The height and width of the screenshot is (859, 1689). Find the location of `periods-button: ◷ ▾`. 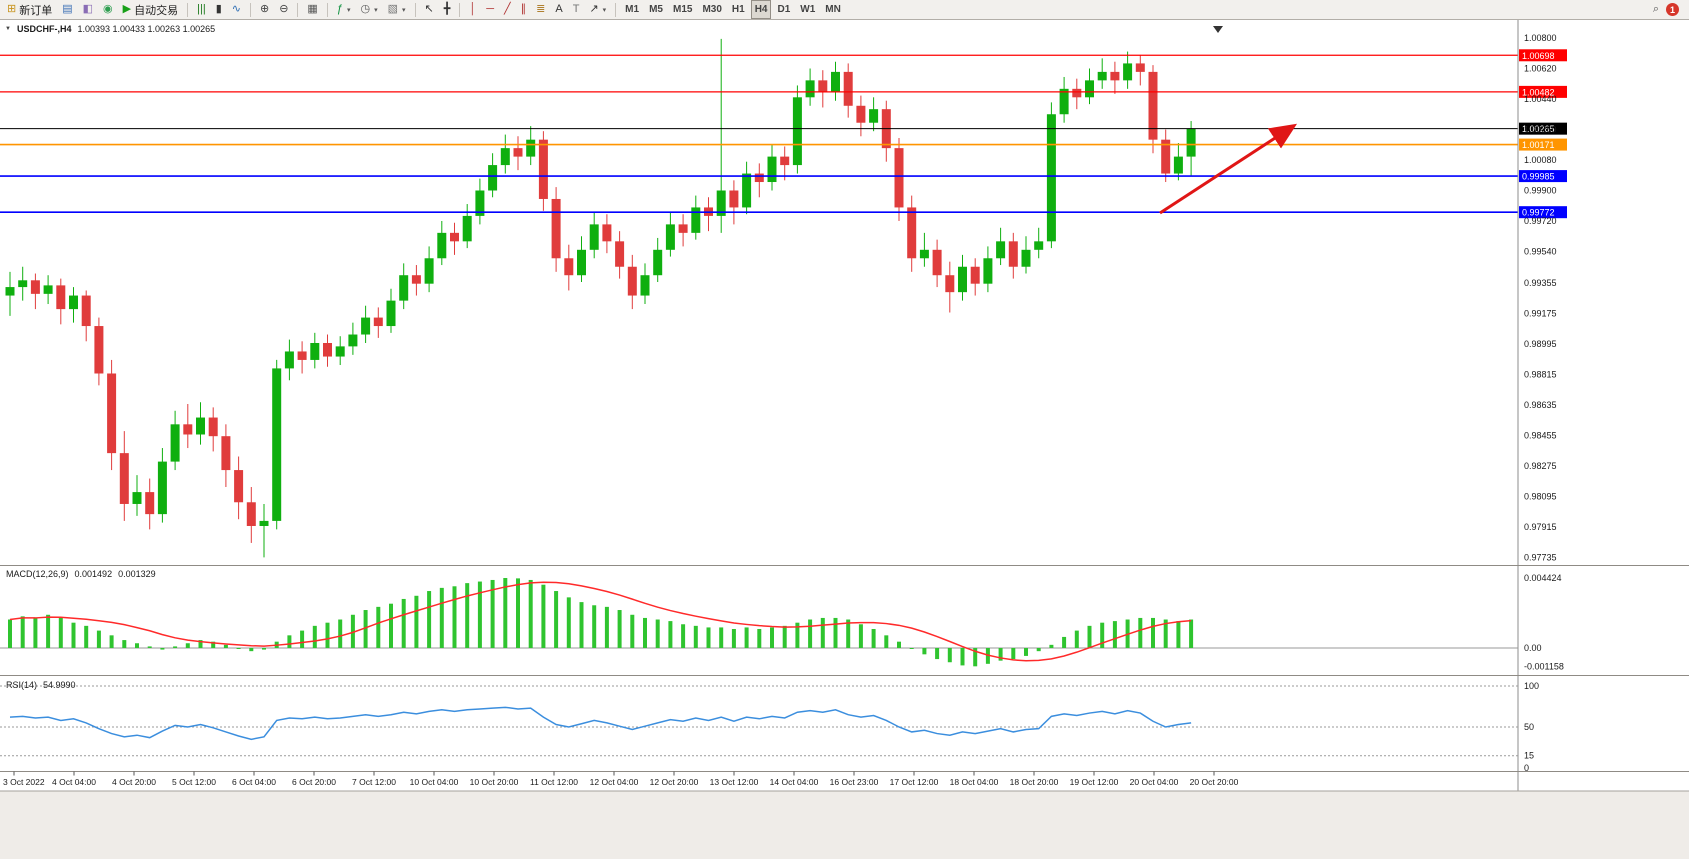

periods-button: ◷ ▾ is located at coordinates (368, 9).